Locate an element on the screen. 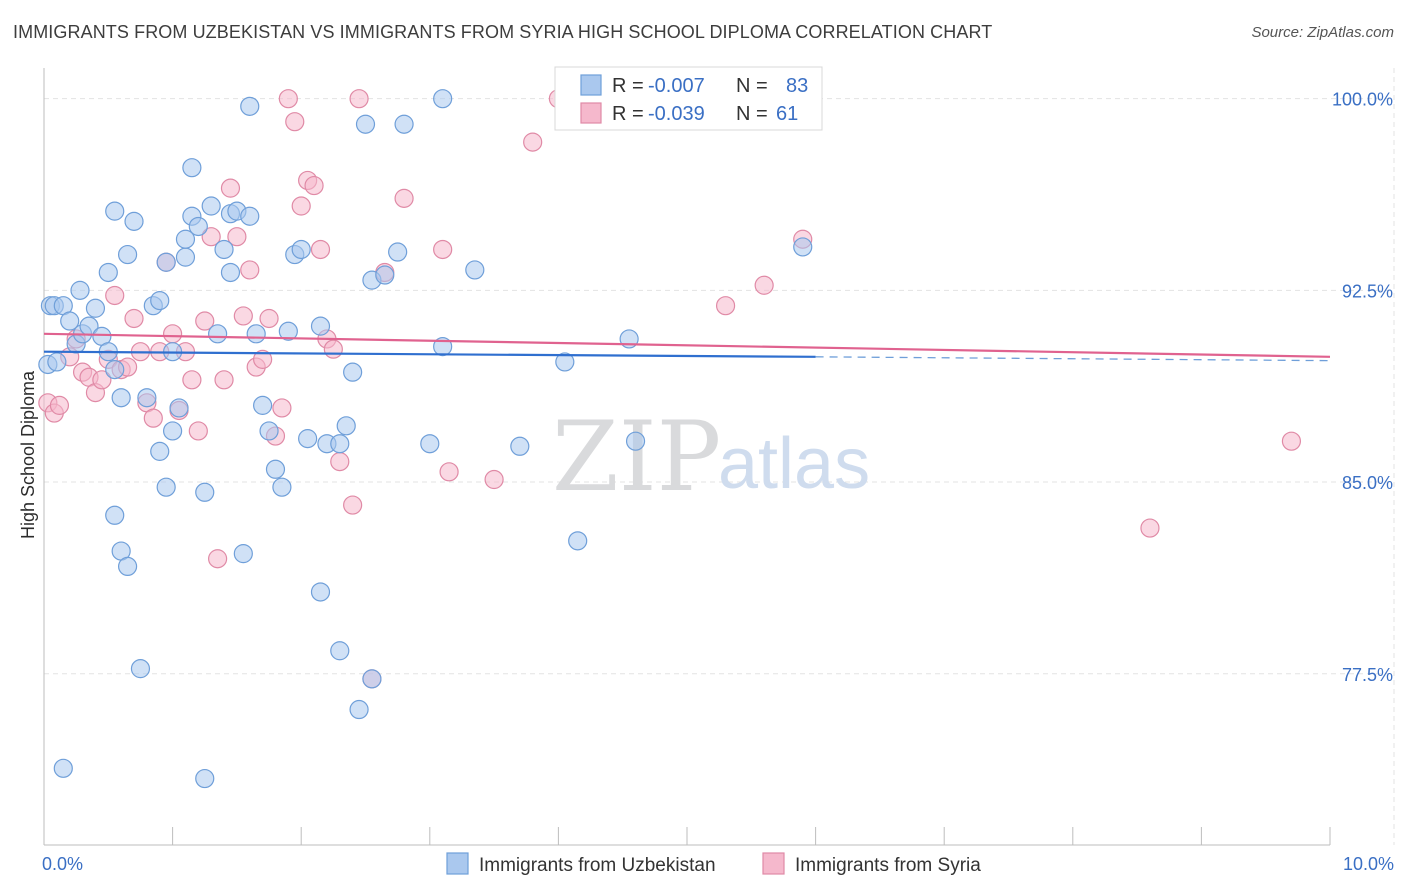  stats-n-value-syria: 61 is located at coordinates (787, 114).